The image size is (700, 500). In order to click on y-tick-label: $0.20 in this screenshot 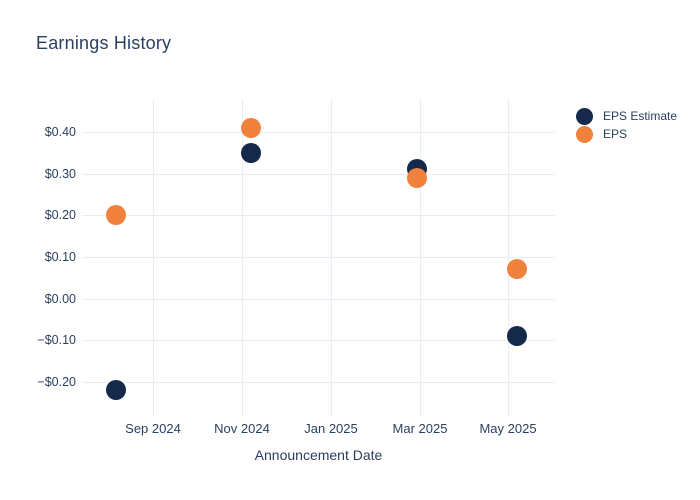, I will do `click(60, 215)`.